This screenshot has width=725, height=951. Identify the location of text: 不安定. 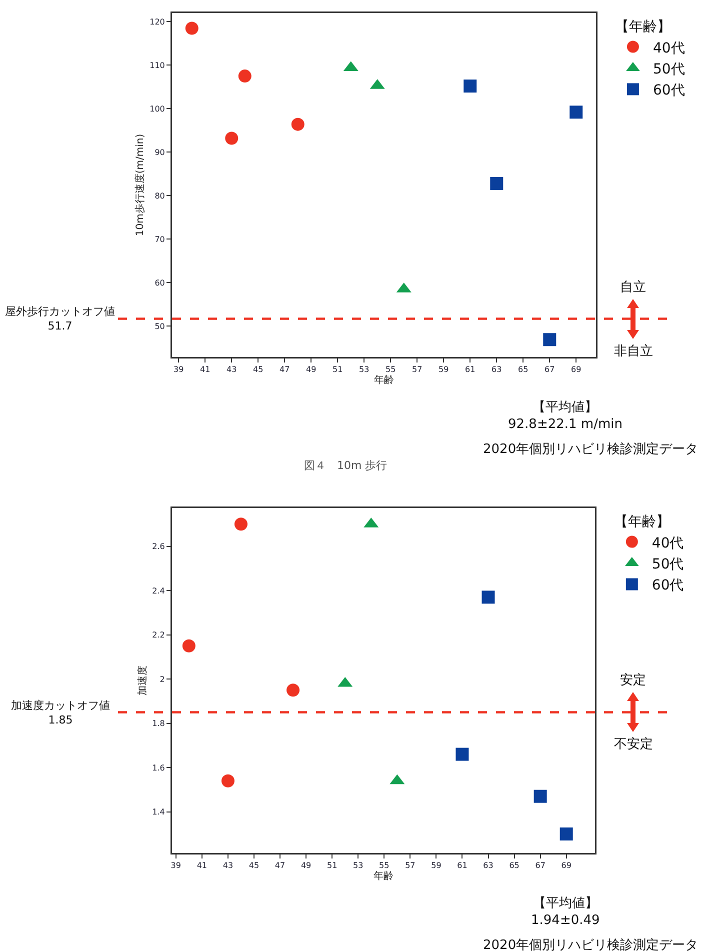
(633, 744).